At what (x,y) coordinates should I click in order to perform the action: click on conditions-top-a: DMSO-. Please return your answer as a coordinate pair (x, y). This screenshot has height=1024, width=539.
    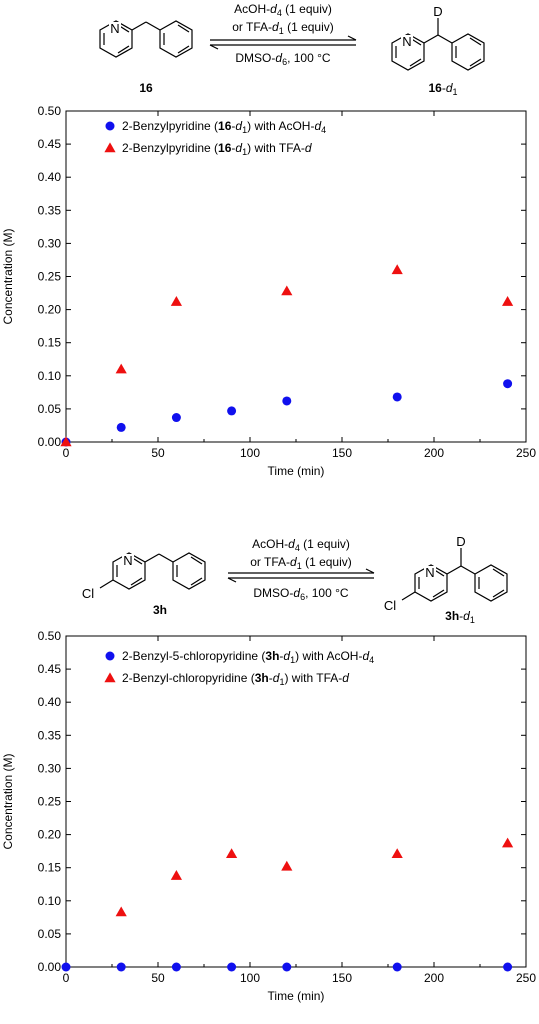
    Looking at the image, I should click on (255, 58).